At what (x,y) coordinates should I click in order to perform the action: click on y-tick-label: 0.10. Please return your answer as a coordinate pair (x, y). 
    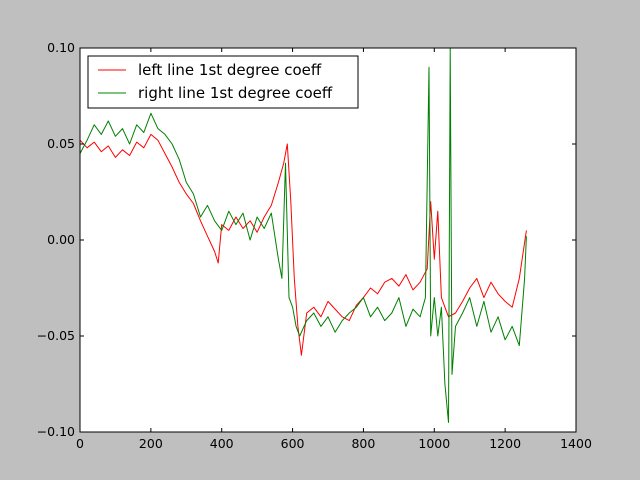
    Looking at the image, I should click on (61, 47).